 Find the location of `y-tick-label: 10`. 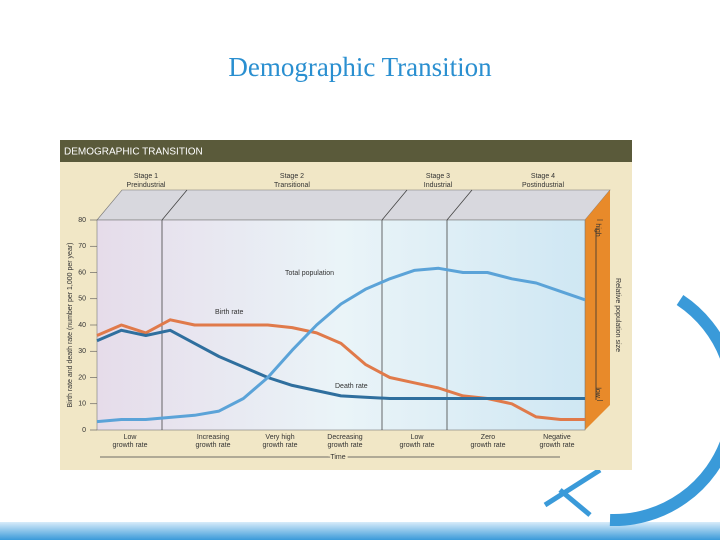

y-tick-label: 10 is located at coordinates (82, 404).